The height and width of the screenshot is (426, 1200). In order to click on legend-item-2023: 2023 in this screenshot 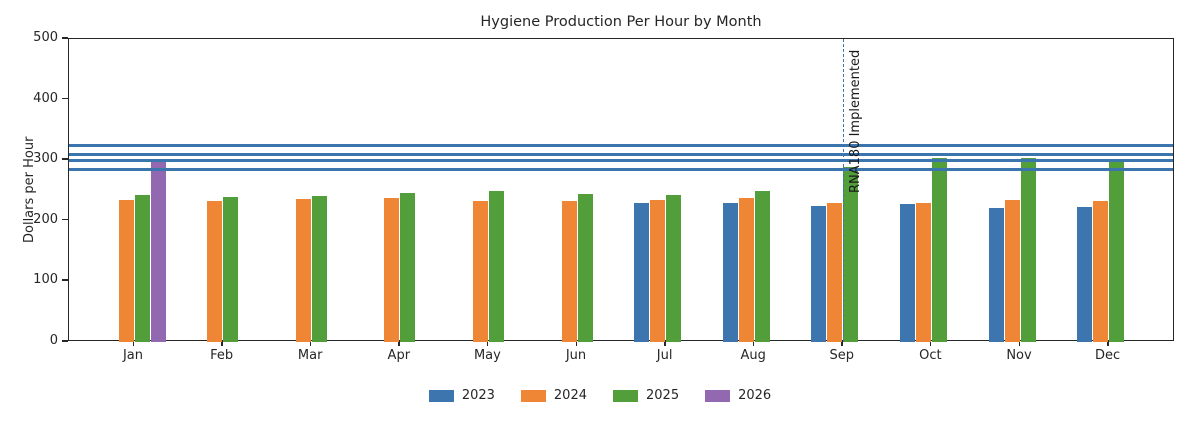, I will do `click(461, 395)`.